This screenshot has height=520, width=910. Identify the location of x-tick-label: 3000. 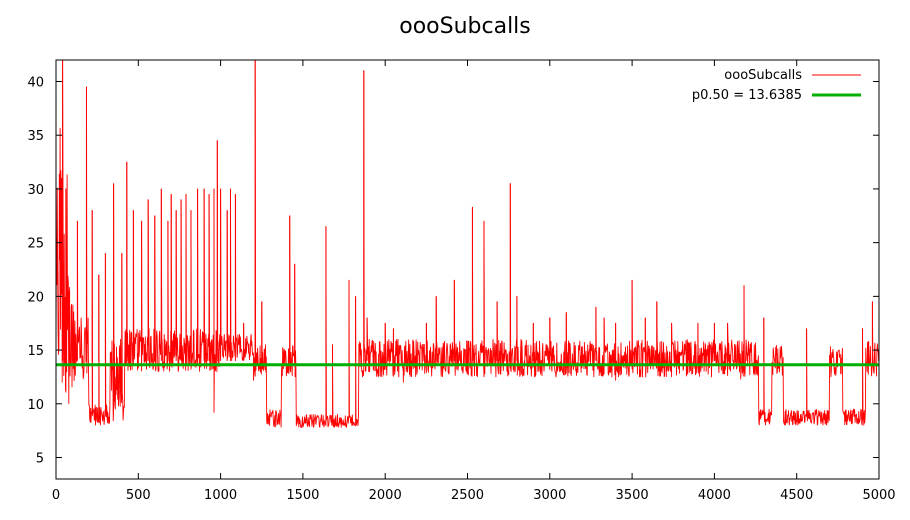
(549, 495).